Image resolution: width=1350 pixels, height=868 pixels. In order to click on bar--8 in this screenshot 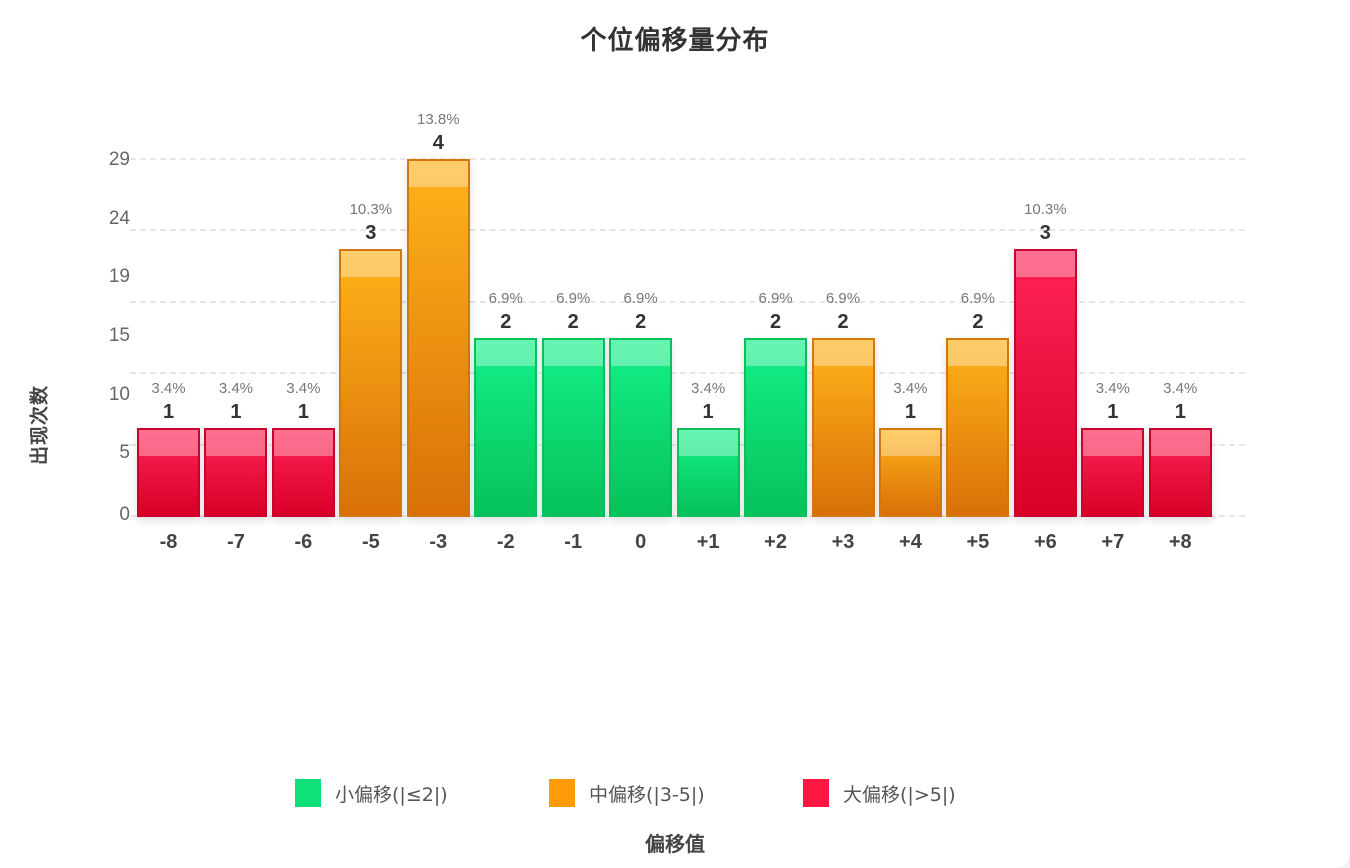, I will do `click(168, 472)`.